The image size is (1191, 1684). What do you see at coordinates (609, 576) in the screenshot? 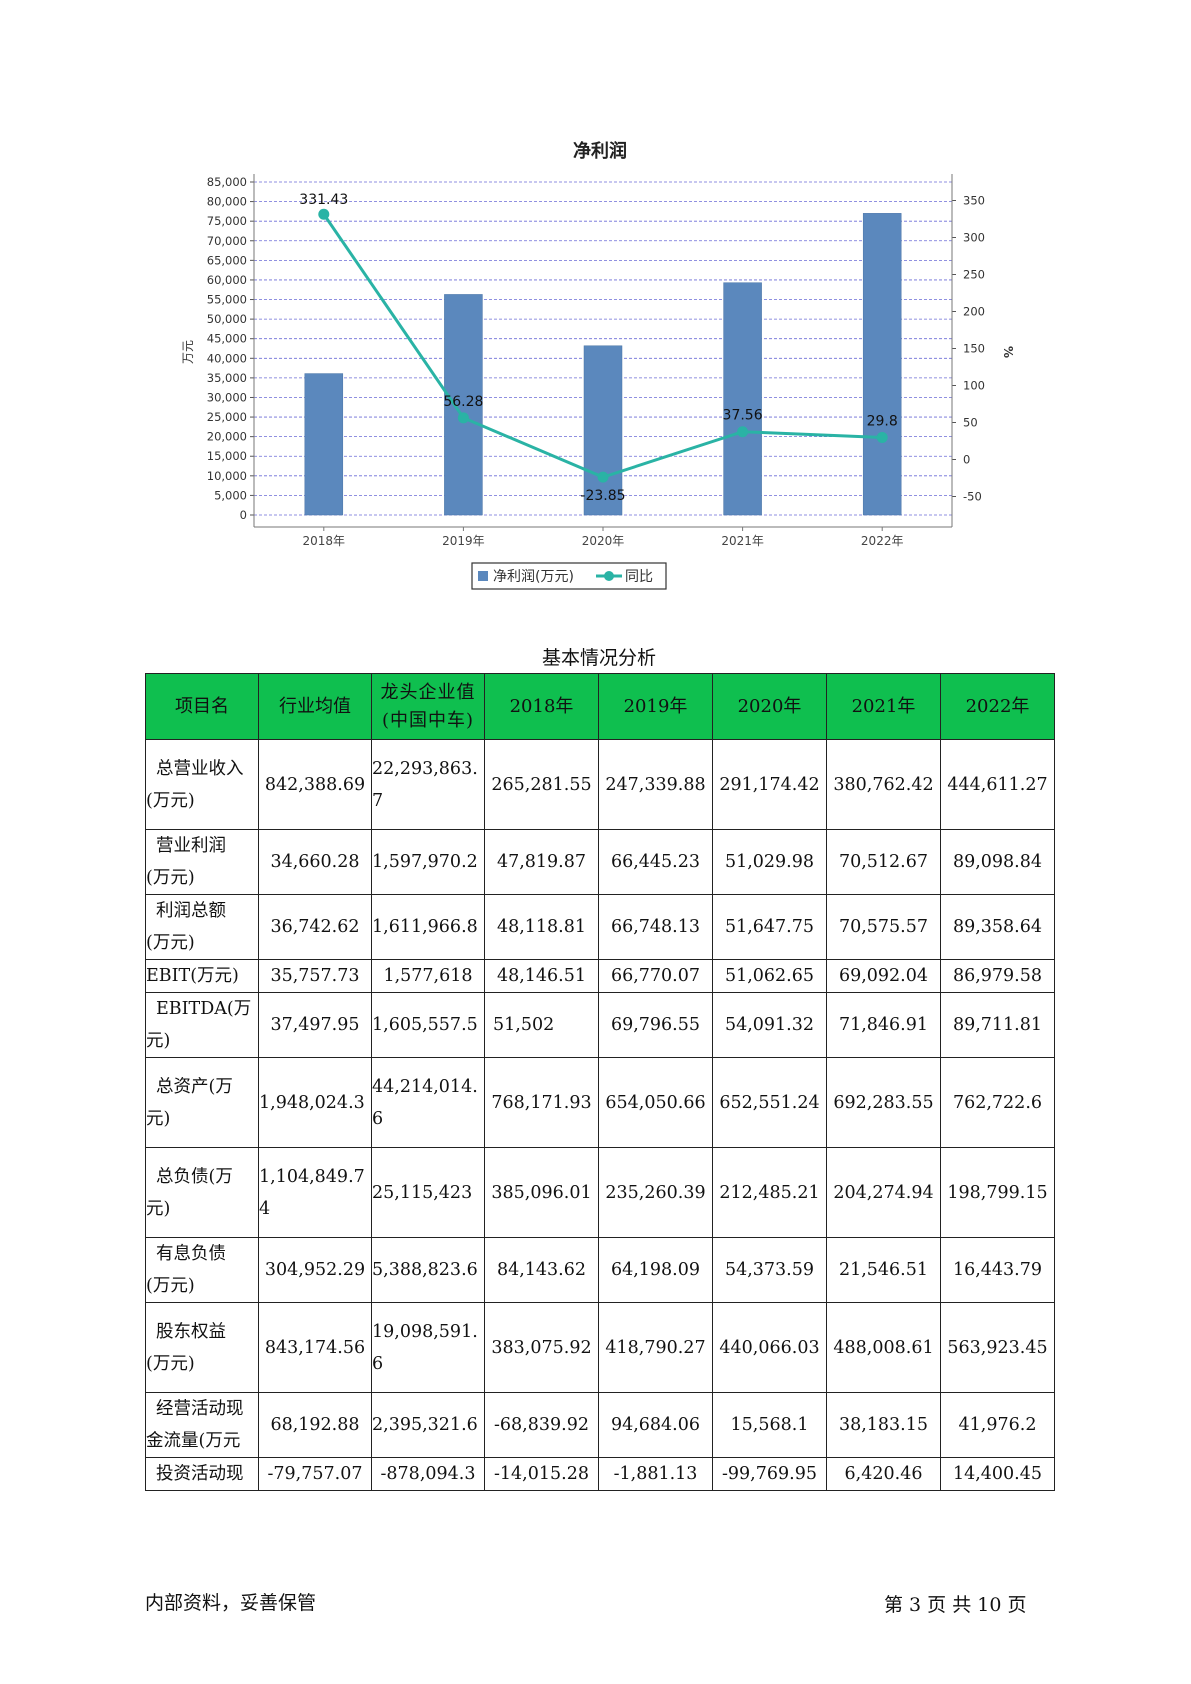
I see `legend-line-marker` at bounding box center [609, 576].